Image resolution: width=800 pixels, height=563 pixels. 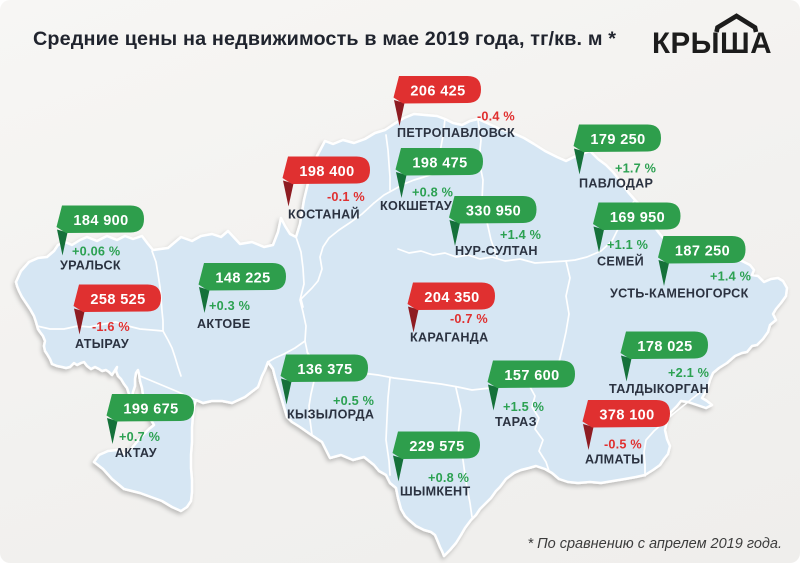 I want to click on svg-text: 204 350, so click(x=451, y=298).